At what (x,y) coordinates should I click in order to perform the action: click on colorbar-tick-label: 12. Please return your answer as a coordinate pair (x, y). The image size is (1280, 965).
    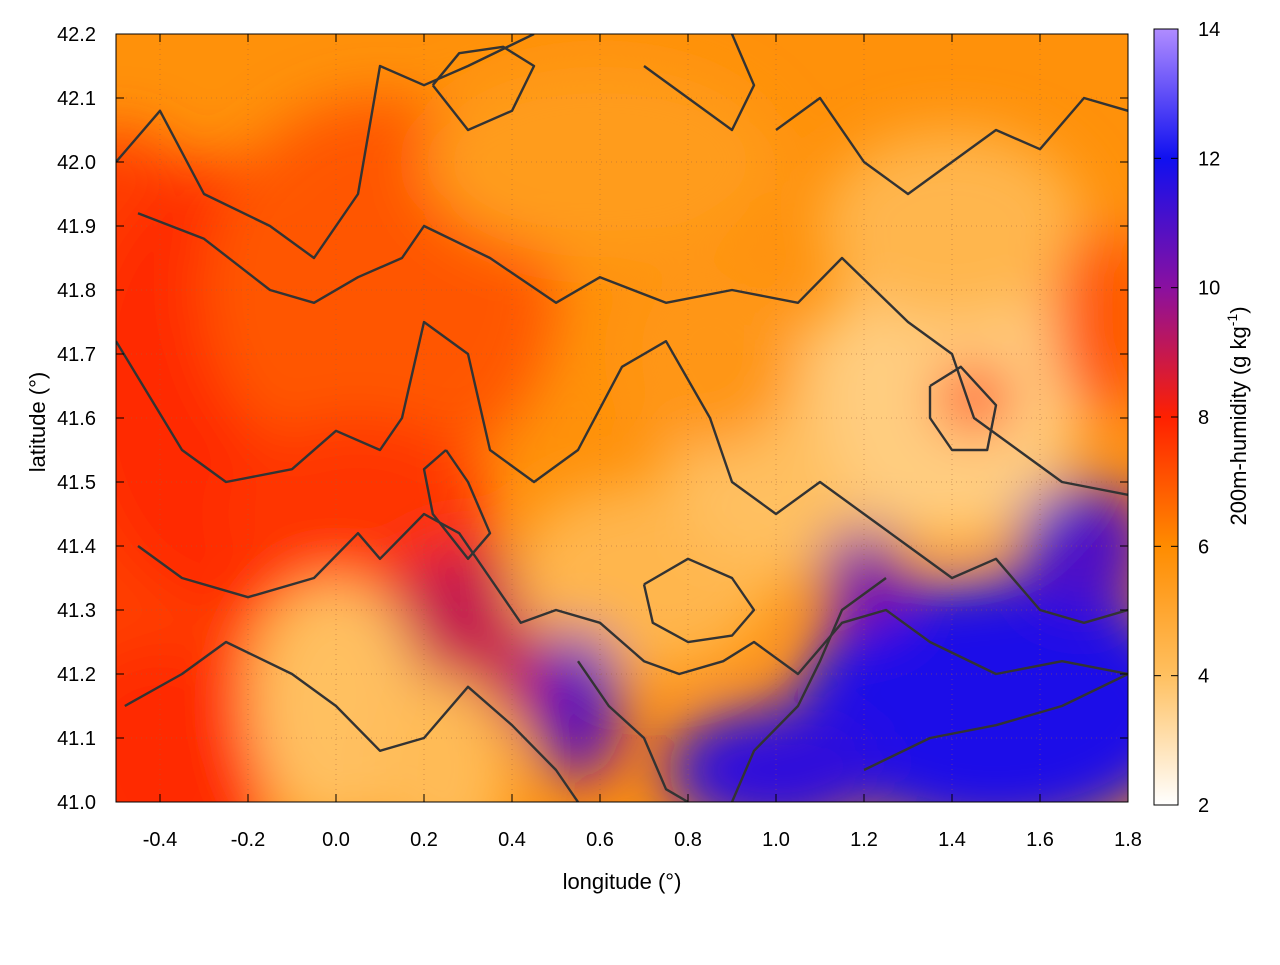
    Looking at the image, I should click on (1209, 159).